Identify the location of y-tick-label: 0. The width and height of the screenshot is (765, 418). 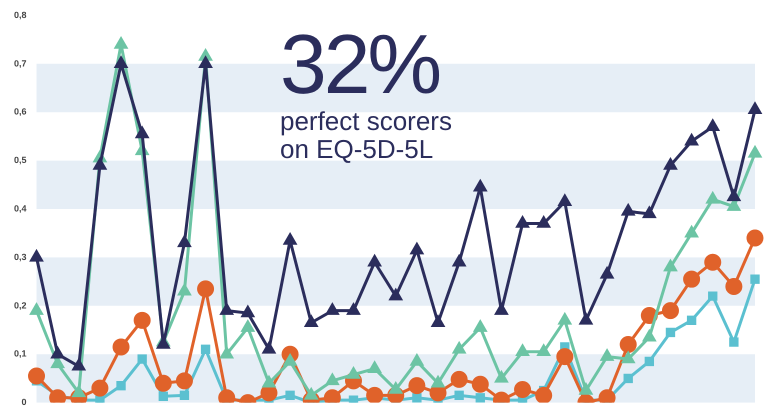
(24, 402).